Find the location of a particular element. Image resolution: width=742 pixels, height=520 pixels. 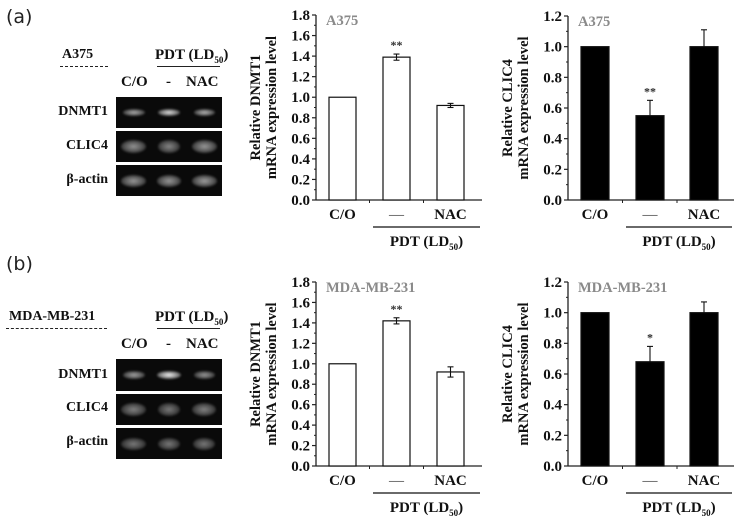

cell-line-dashed-rule is located at coordinates (84, 66).